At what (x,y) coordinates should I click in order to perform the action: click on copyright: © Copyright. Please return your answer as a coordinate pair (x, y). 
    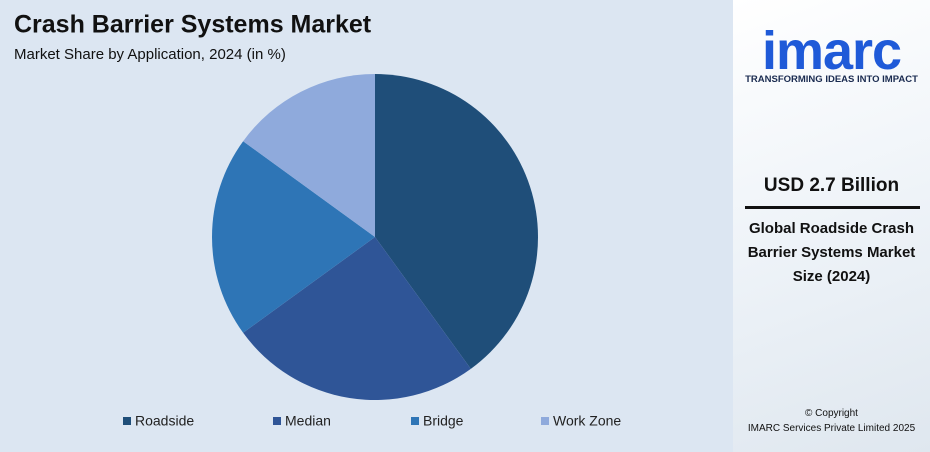
    Looking at the image, I should click on (831, 413).